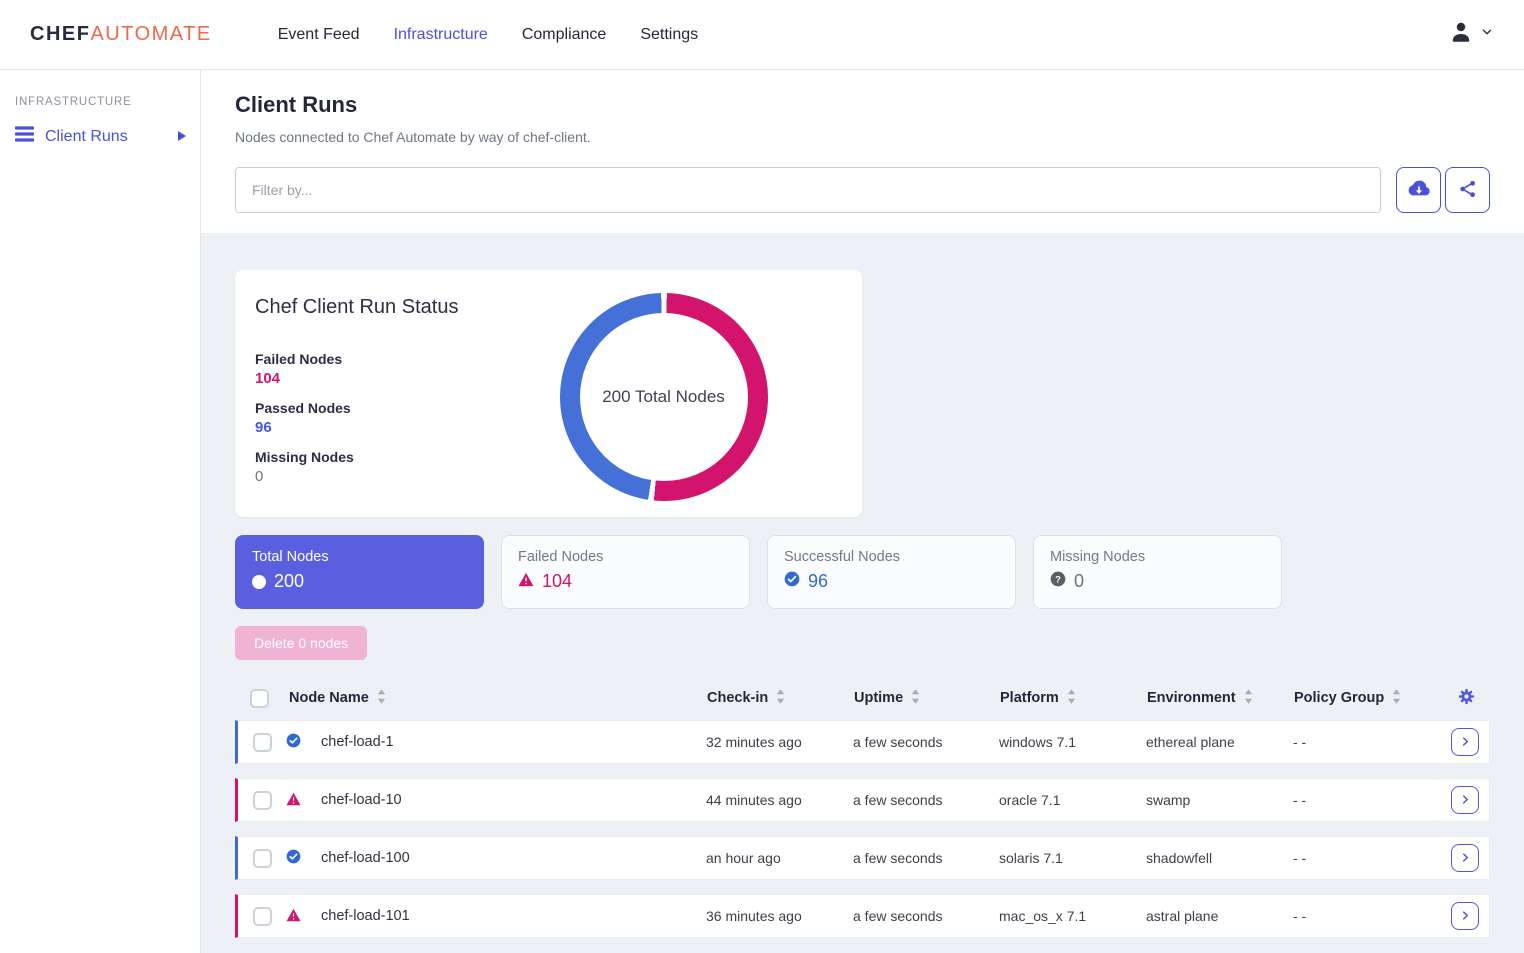  I want to click on node-name-link: chef-load-10, so click(361, 800).